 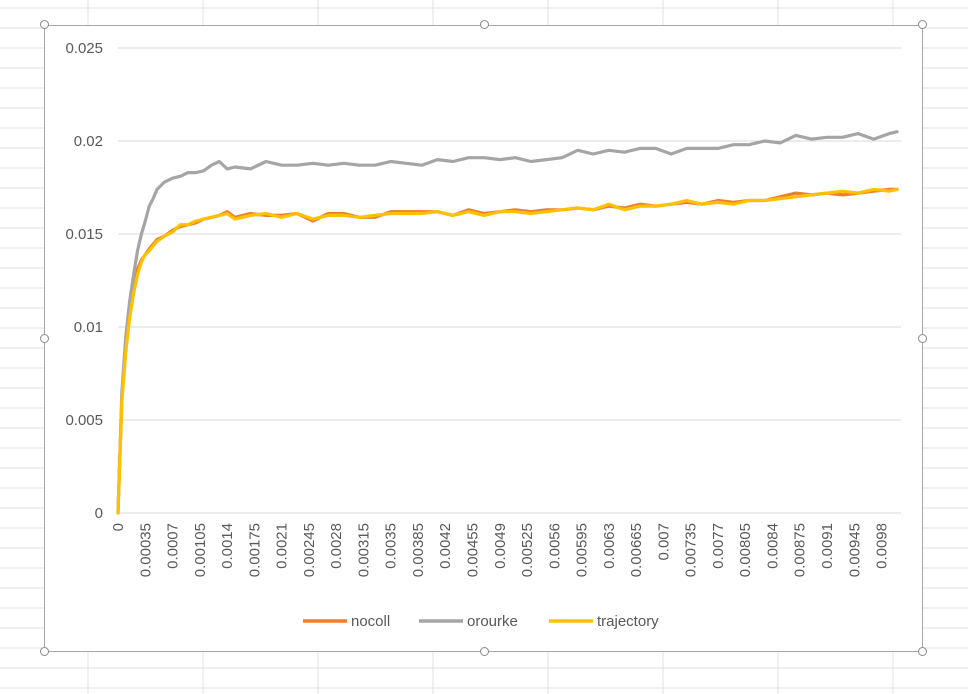 I want to click on x-tick-label: 0.00595, so click(x=582, y=550).